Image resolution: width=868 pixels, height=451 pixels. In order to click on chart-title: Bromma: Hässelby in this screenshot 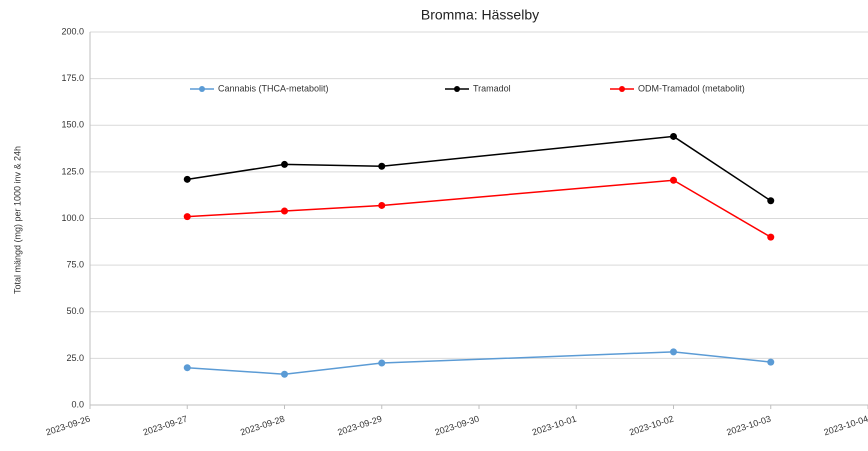, I will do `click(480, 15)`.